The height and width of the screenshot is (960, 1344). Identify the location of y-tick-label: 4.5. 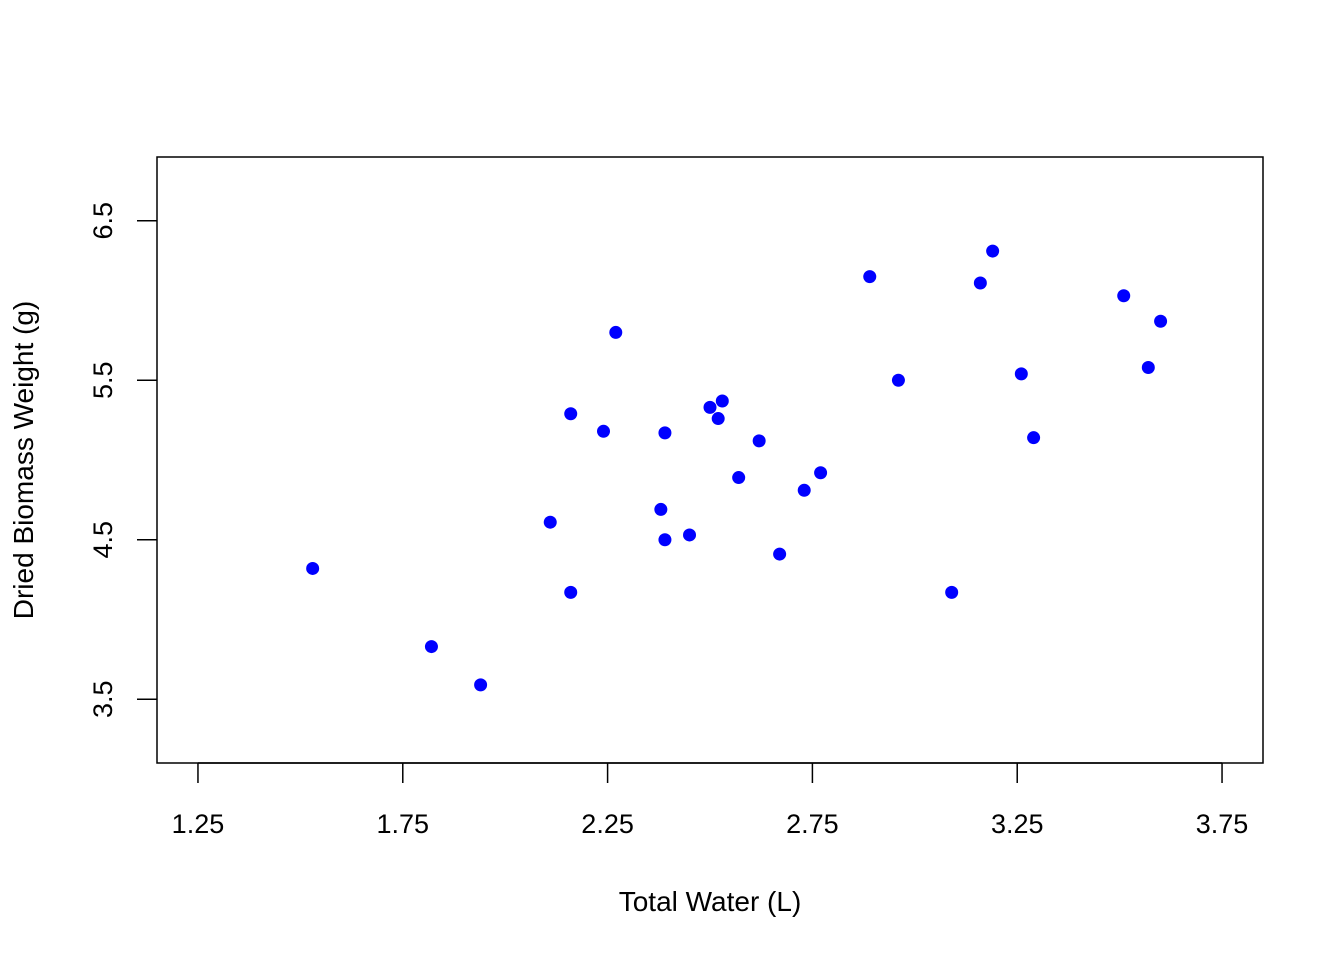
(103, 540).